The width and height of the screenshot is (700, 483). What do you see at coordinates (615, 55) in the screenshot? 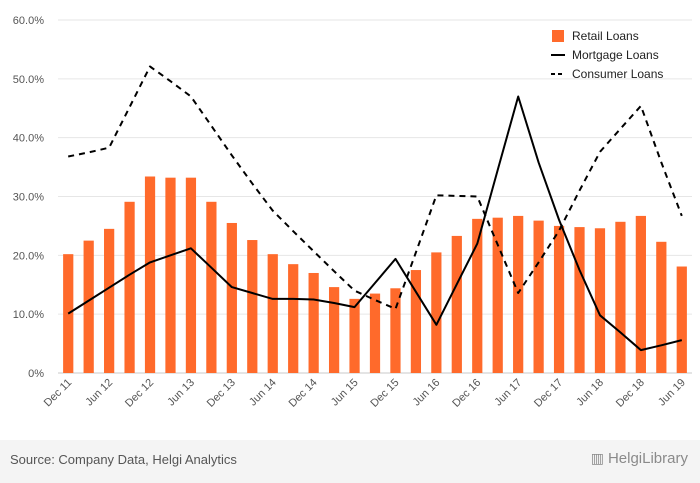
I see `legend-label: Mortgage Loans` at bounding box center [615, 55].